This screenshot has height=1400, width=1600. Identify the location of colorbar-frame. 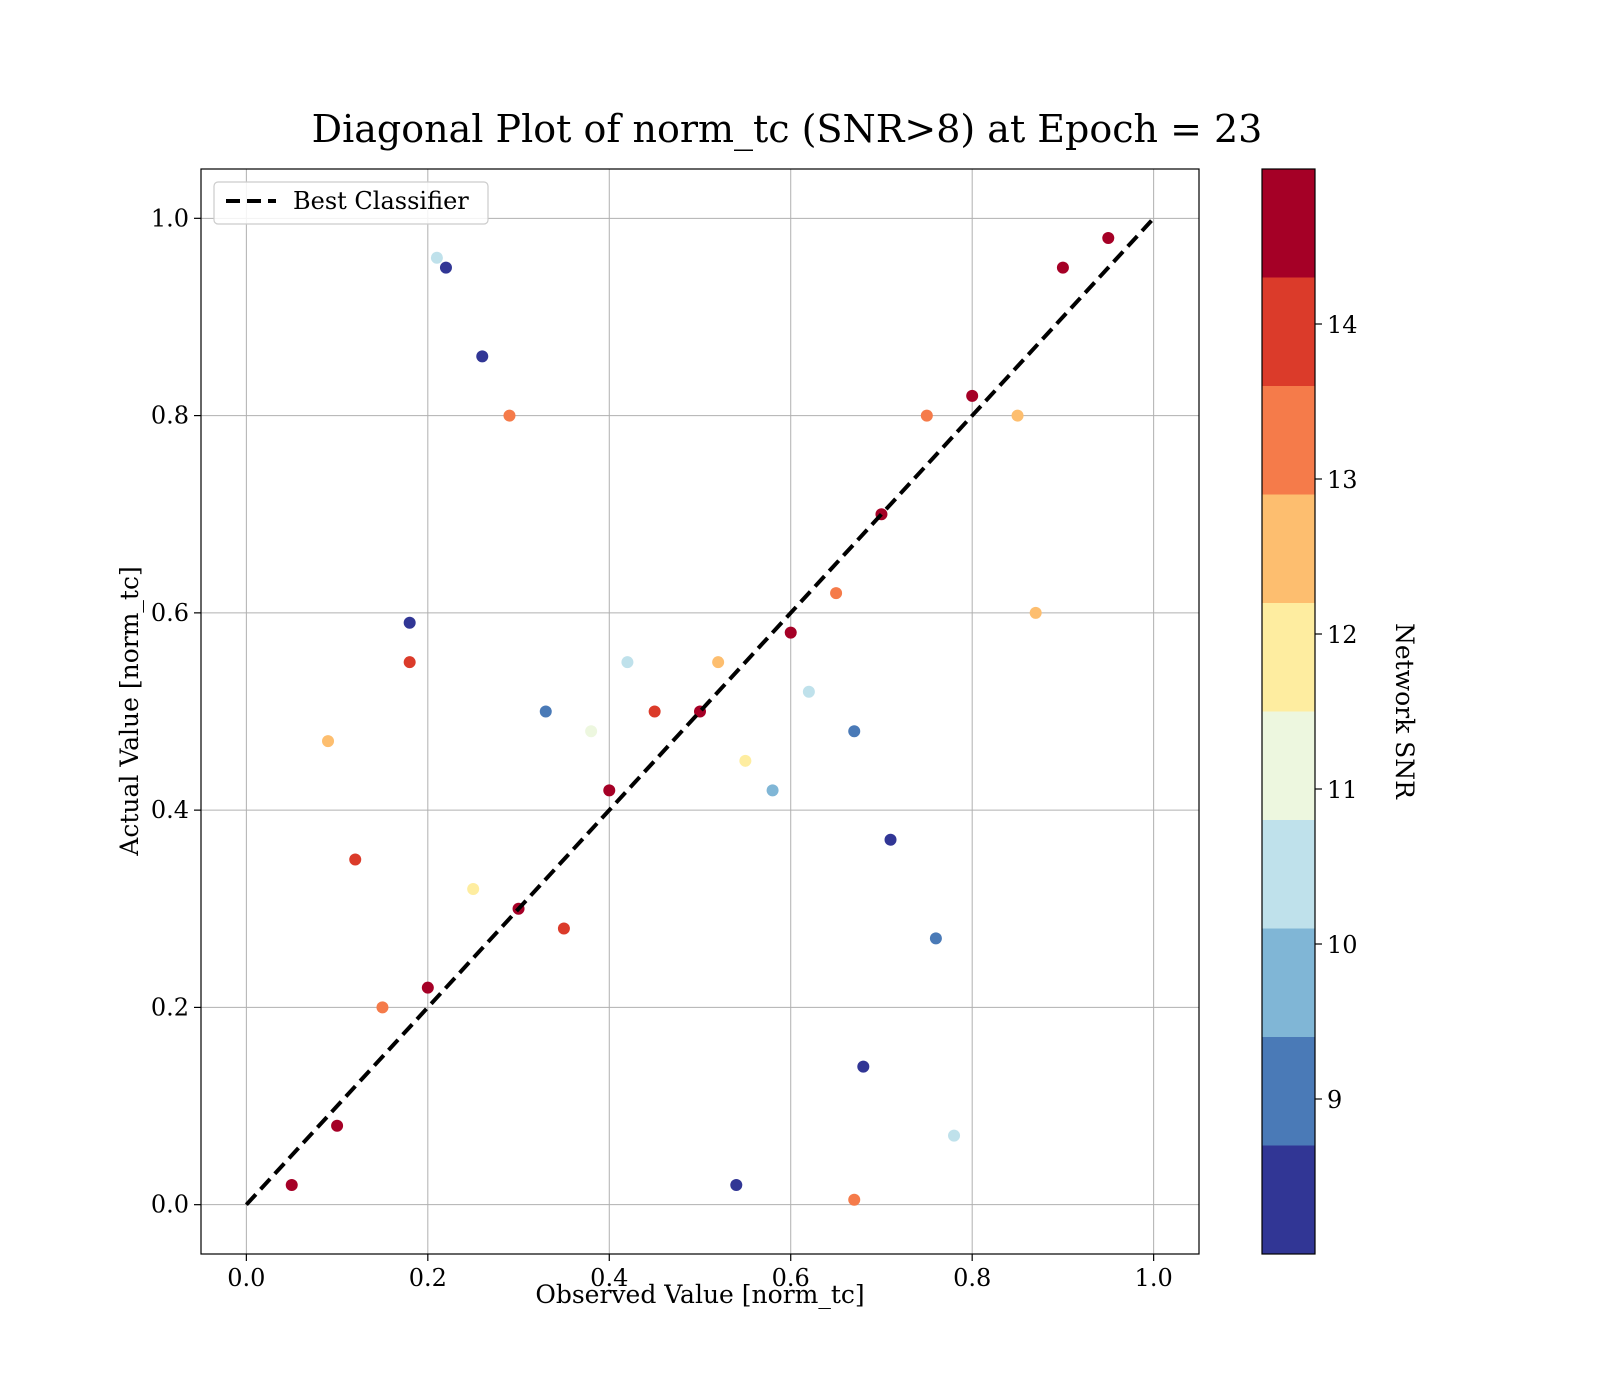
(1288, 711).